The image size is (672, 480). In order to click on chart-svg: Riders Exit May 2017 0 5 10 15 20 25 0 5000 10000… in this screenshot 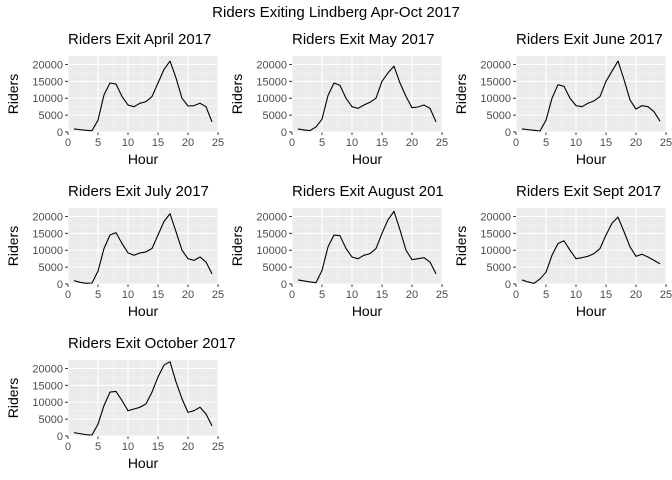, I will do `click(338, 99)`.